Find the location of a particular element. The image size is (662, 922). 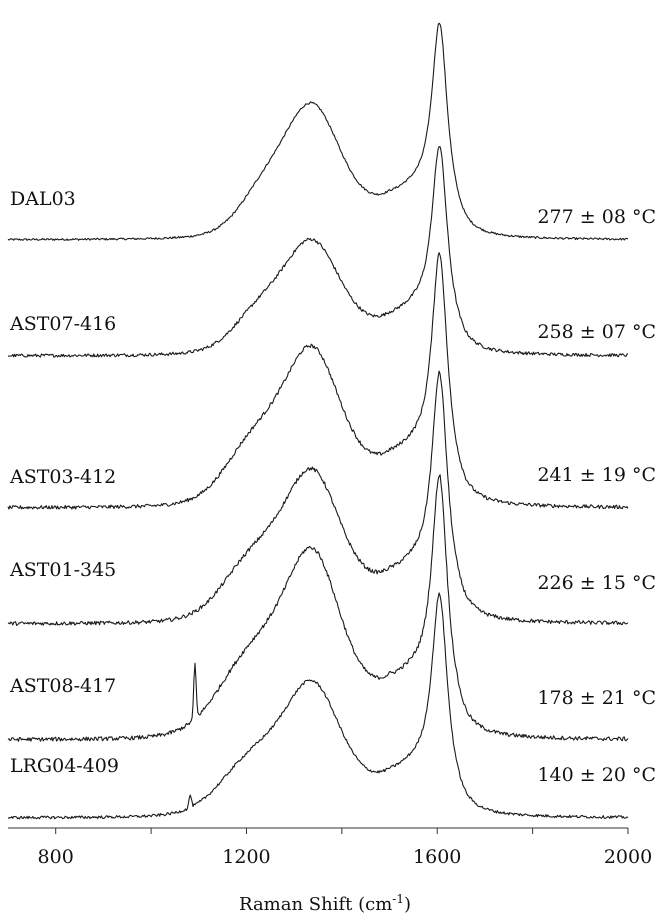

x-axis-title-text: Raman Shift (cm is located at coordinates (315, 904).